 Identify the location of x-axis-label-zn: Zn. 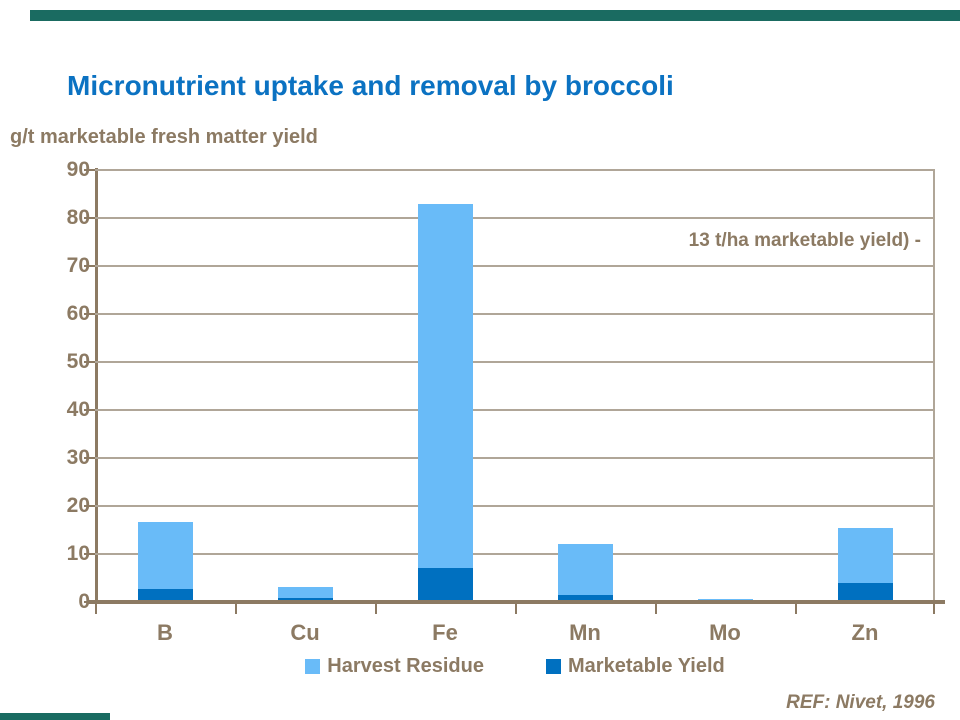
(865, 632).